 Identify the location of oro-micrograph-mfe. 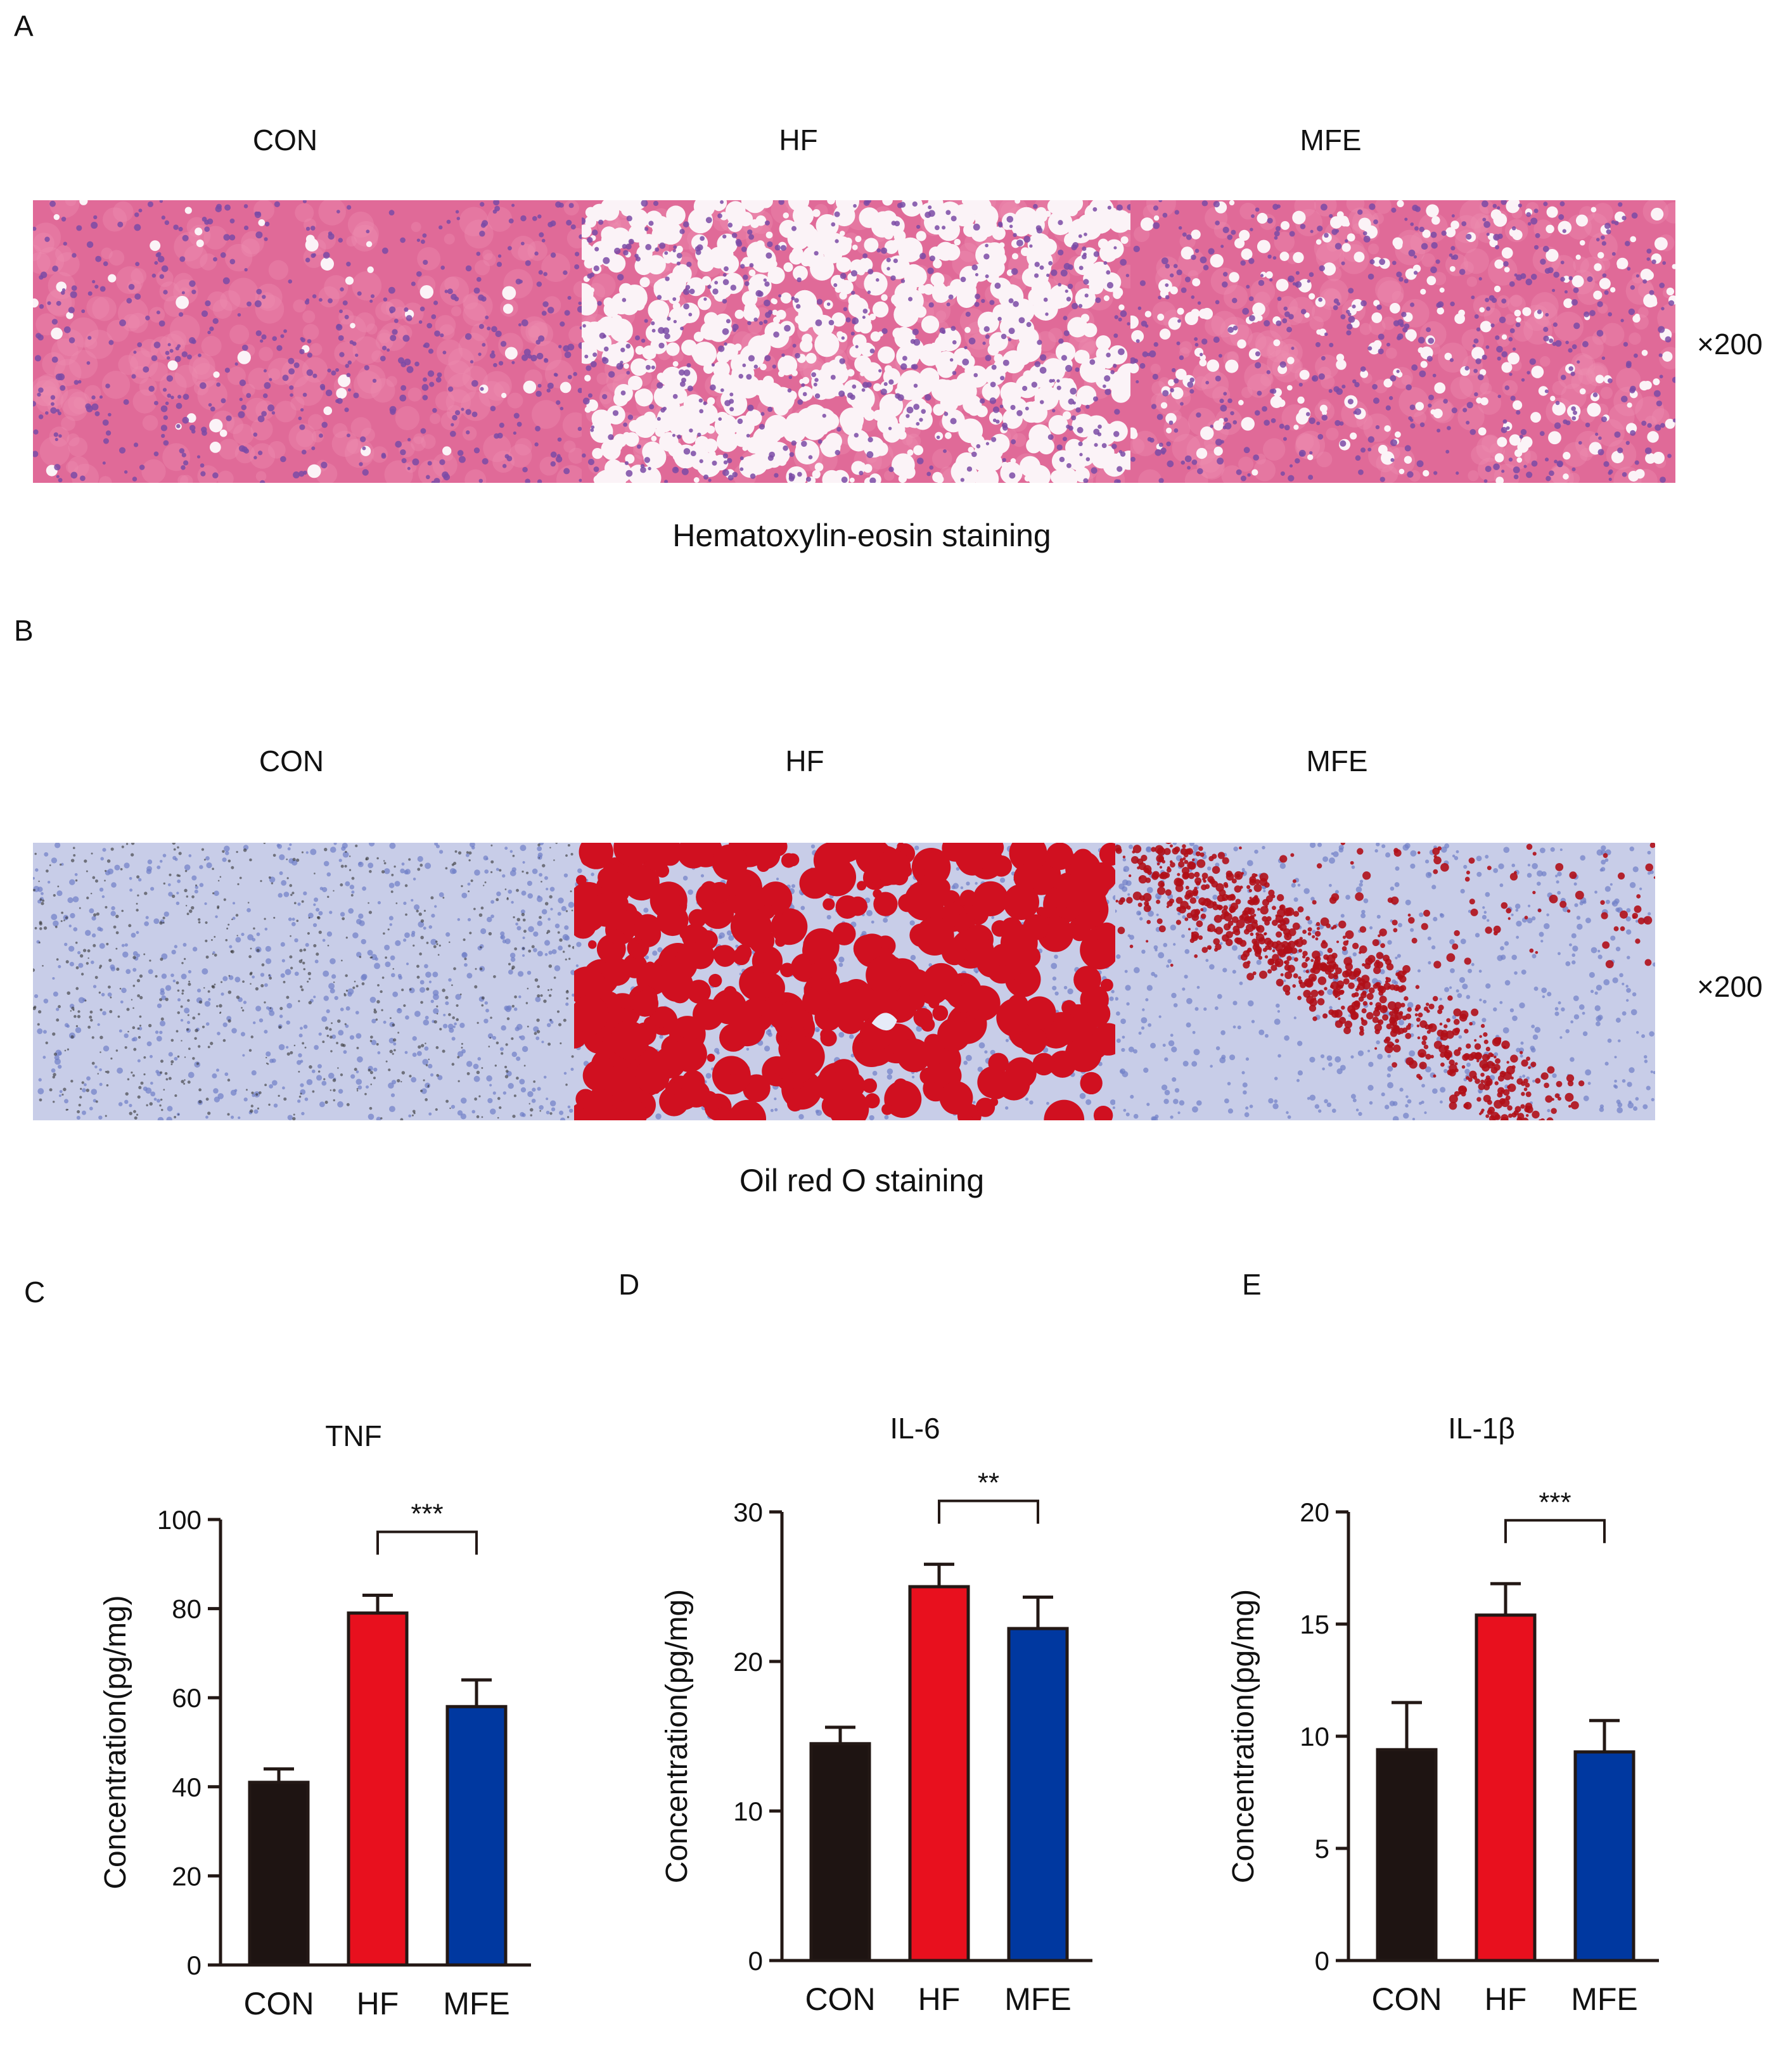
(1385, 981).